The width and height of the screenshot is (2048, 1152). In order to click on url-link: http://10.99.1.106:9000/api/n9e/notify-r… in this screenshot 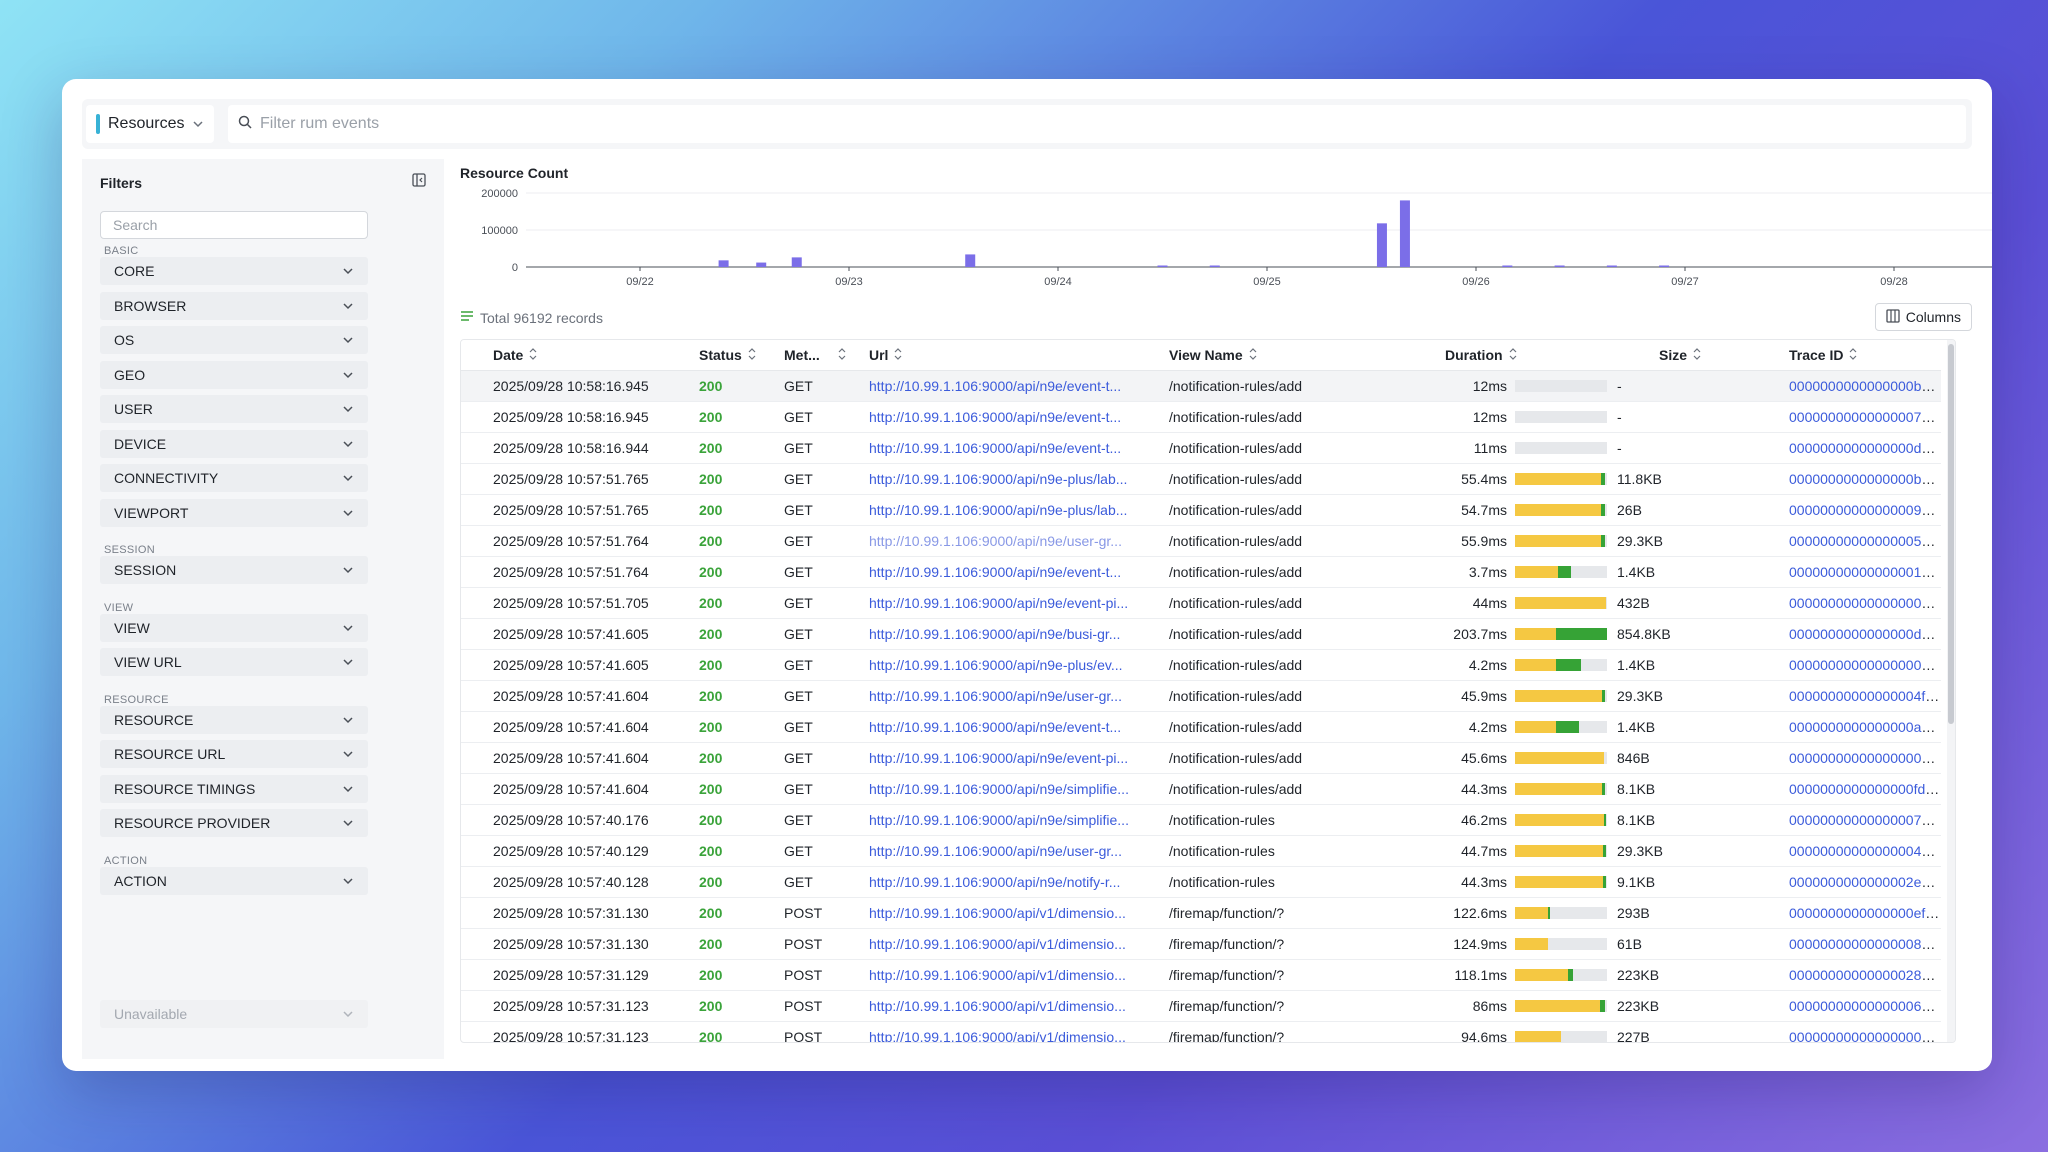, I will do `click(995, 882)`.